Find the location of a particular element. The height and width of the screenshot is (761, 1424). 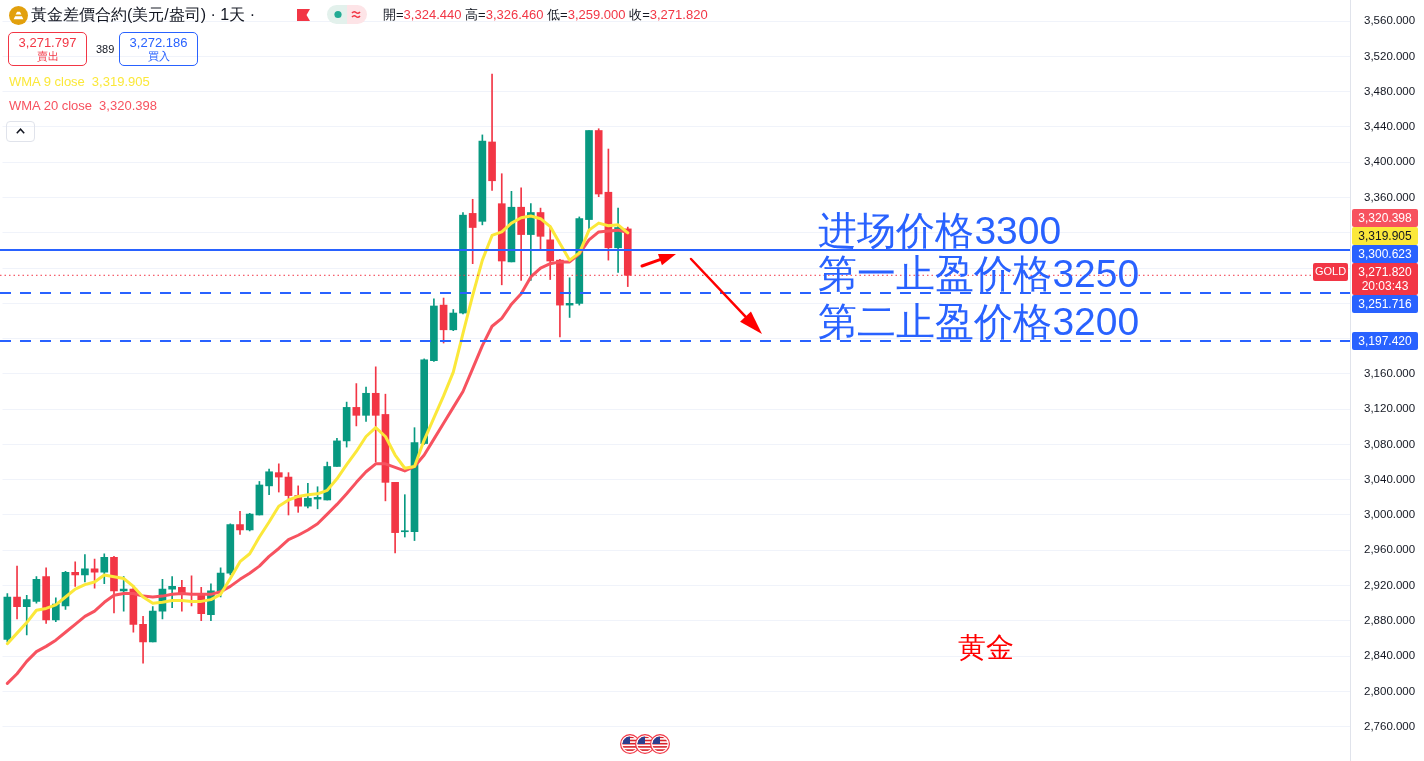

annotation: 3,319.905 is located at coordinates (120, 81).